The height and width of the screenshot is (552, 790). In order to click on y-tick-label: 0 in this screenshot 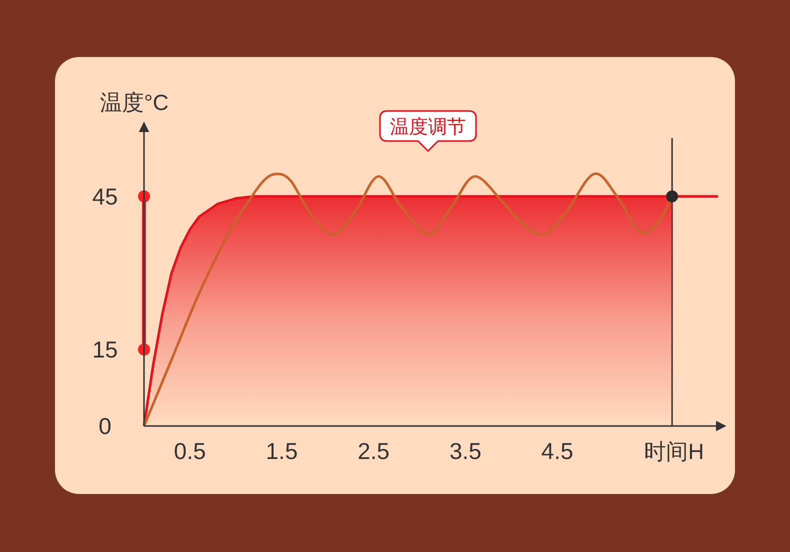, I will do `click(105, 426)`.